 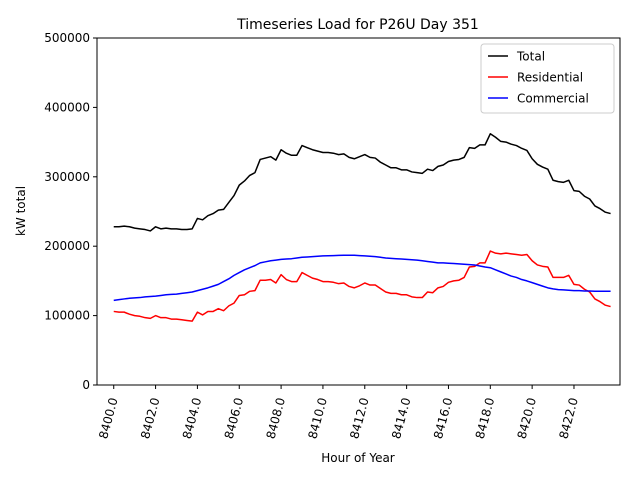 What do you see at coordinates (234, 418) in the screenshot?
I see `x-tick-label: 8406.0` at bounding box center [234, 418].